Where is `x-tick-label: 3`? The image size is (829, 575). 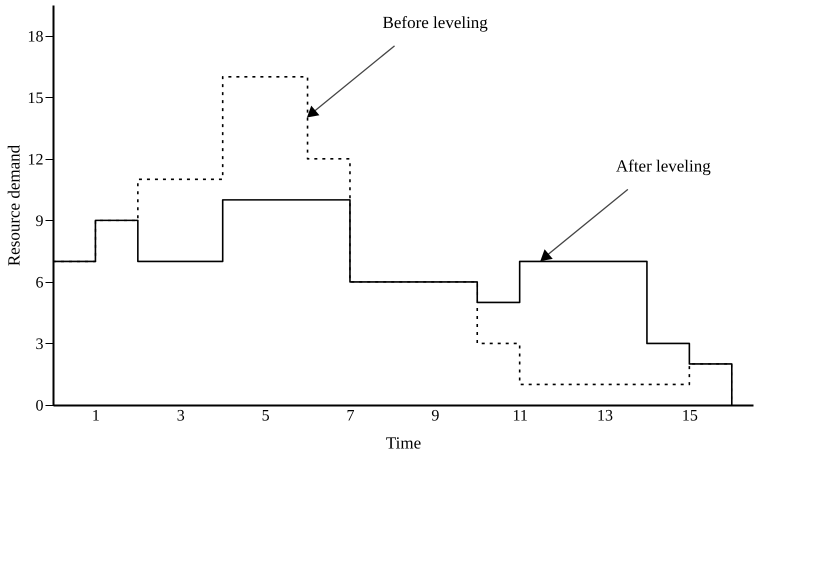
x-tick-label: 3 is located at coordinates (180, 416).